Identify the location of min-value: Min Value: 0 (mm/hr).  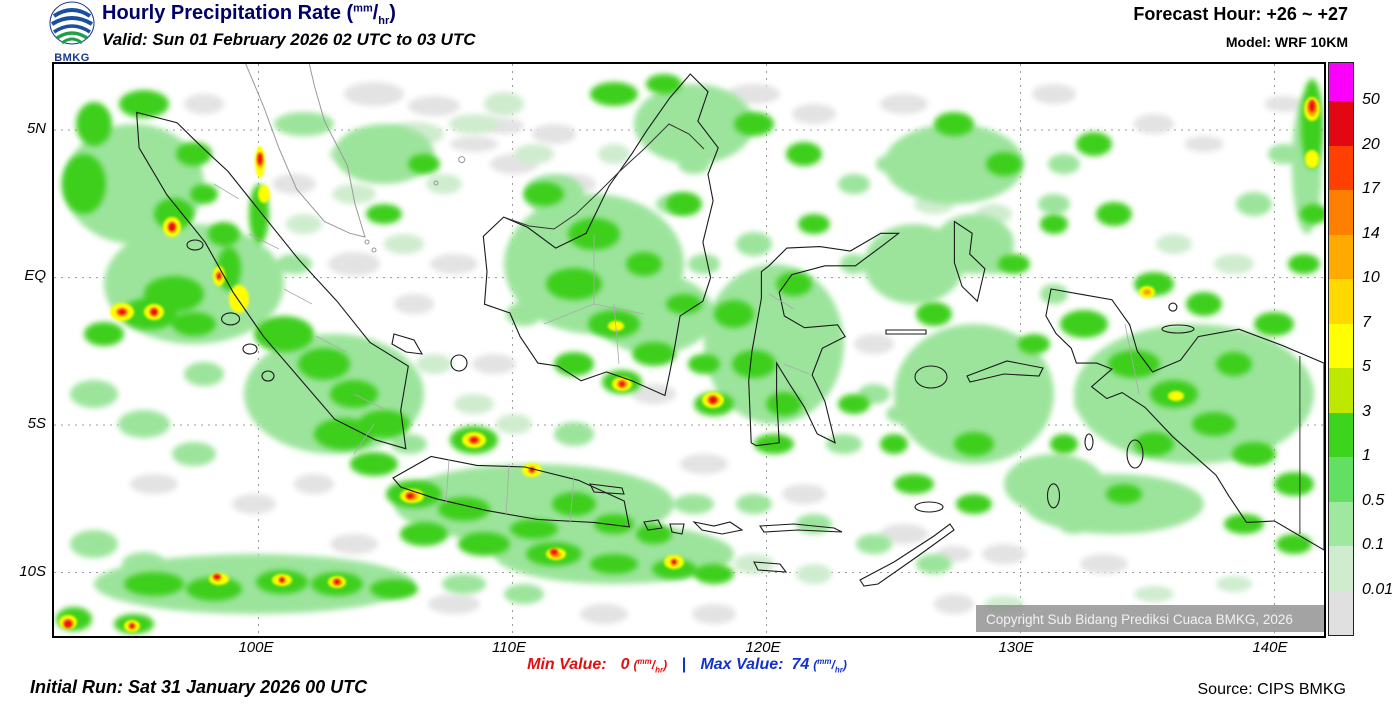
(597, 665).